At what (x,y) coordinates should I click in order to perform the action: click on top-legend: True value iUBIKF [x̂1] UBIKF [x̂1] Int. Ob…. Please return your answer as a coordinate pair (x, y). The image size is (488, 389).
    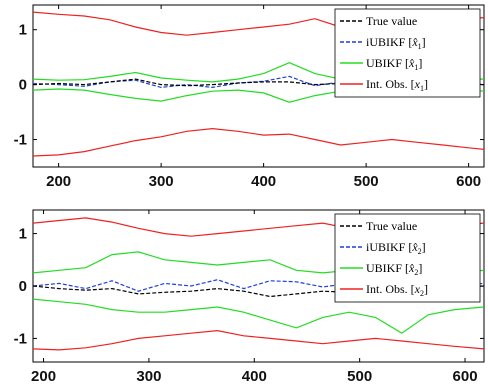
    Looking at the image, I should click on (407, 53).